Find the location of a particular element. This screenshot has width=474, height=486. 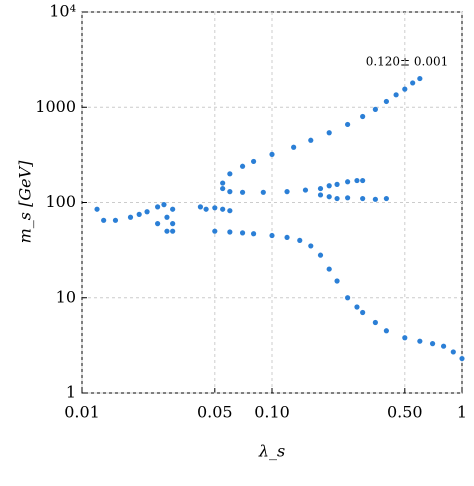

y-tick-label: 1 is located at coordinates (71, 392).